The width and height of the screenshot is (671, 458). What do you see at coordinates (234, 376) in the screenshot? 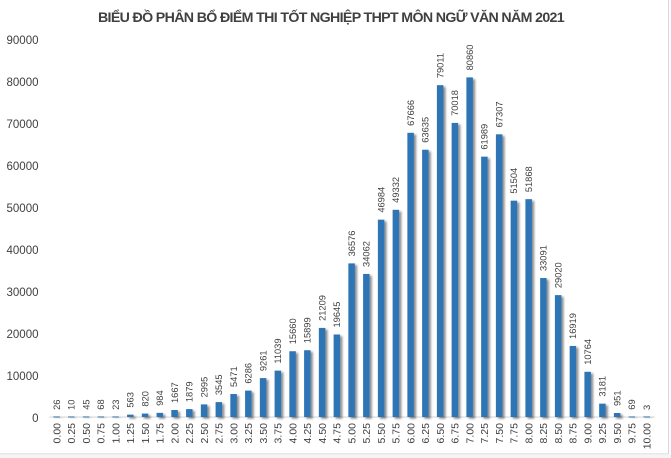
I see `svg-text: 5471` at bounding box center [234, 376].